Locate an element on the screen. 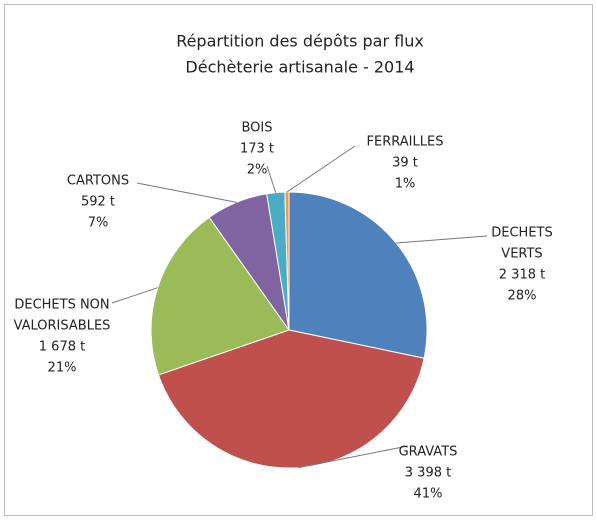  slice-label: DECHETS NON is located at coordinates (61, 305).